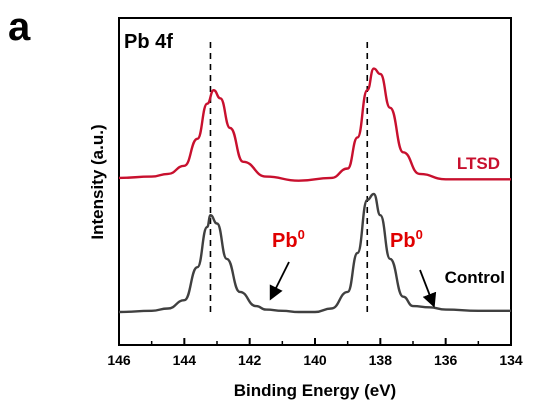 This screenshot has height=408, width=533. I want to click on pb0-arrow-right, so click(428, 288).